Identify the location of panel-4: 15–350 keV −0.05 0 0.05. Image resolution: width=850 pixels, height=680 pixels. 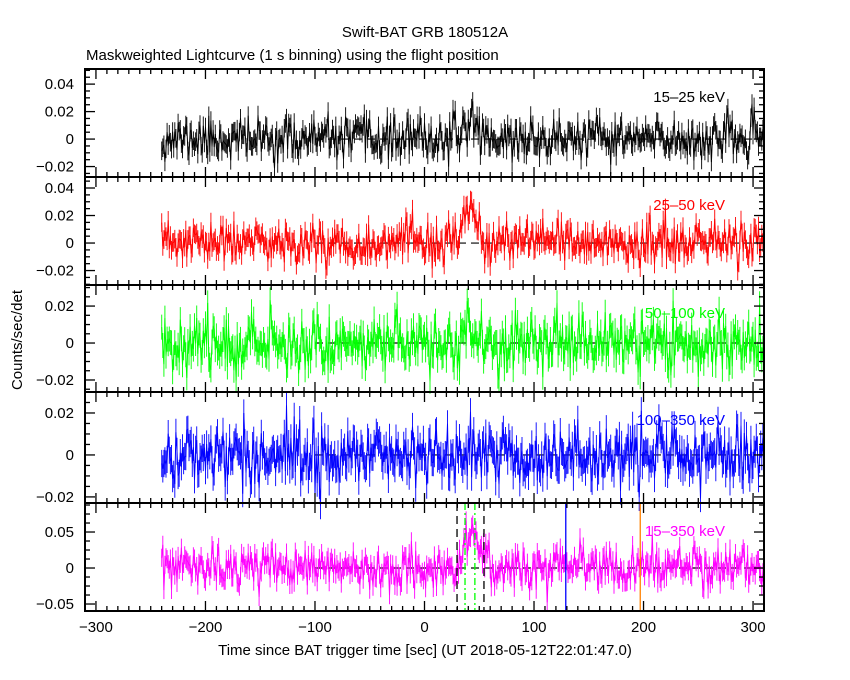
(400, 557).